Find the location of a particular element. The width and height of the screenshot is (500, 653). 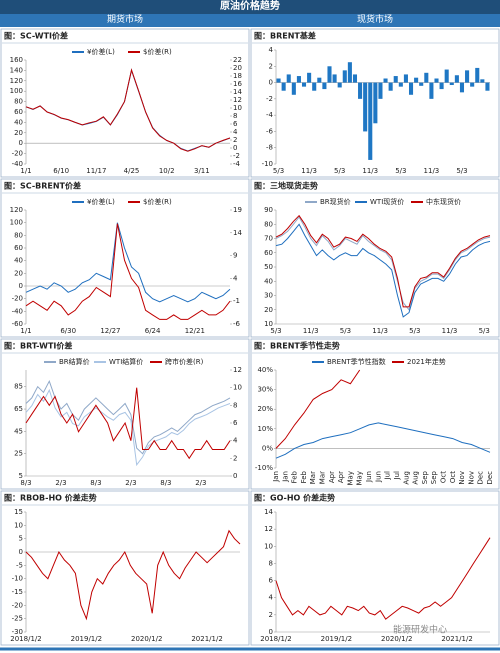

x-tick-label: Jan is located at coordinates (276, 477).